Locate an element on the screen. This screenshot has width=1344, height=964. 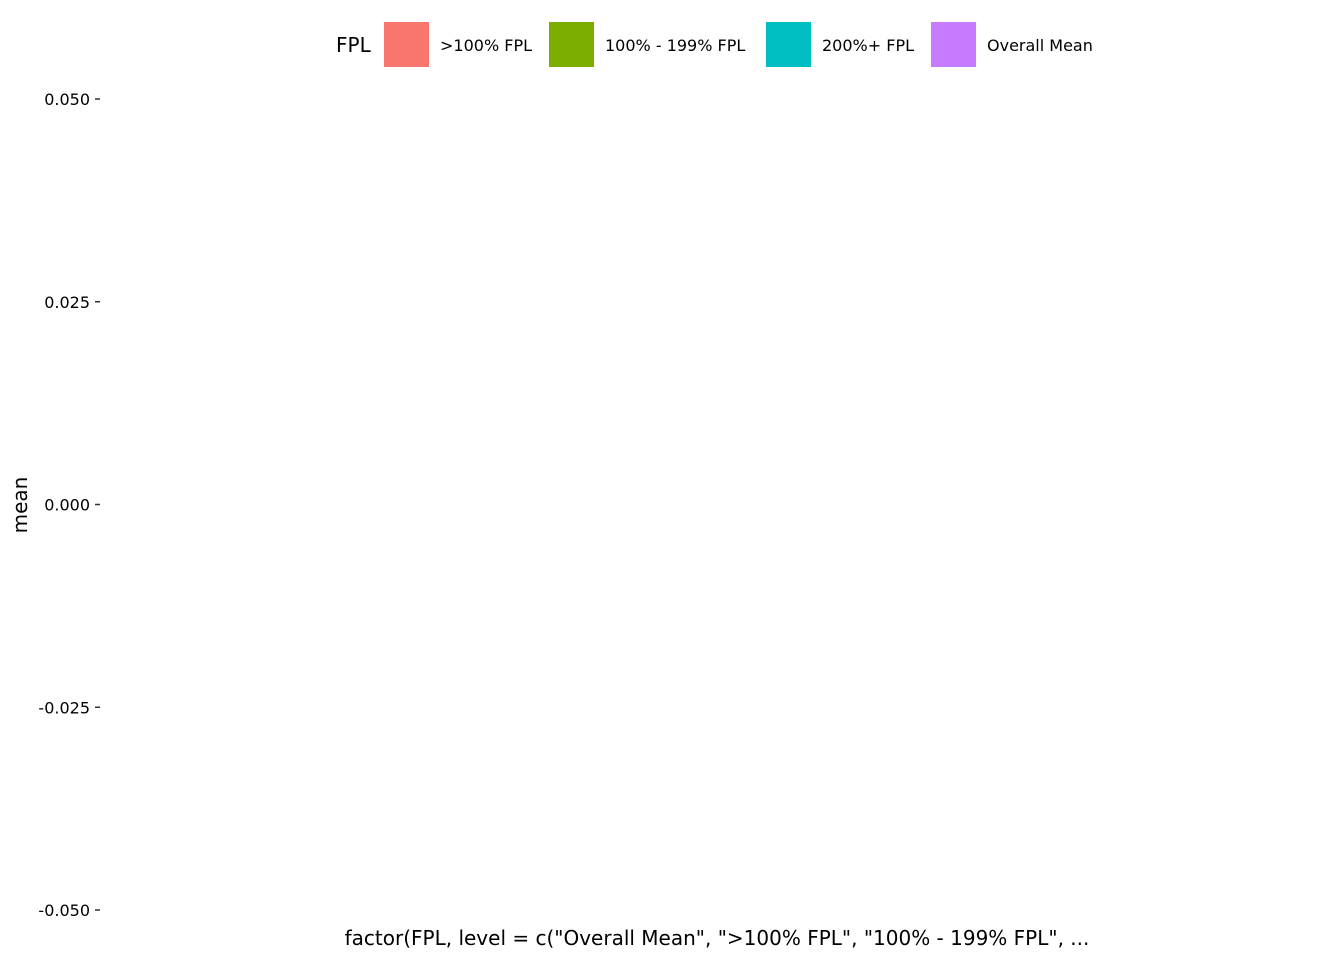
y-tick-label: 0.000 is located at coordinates (67, 505).